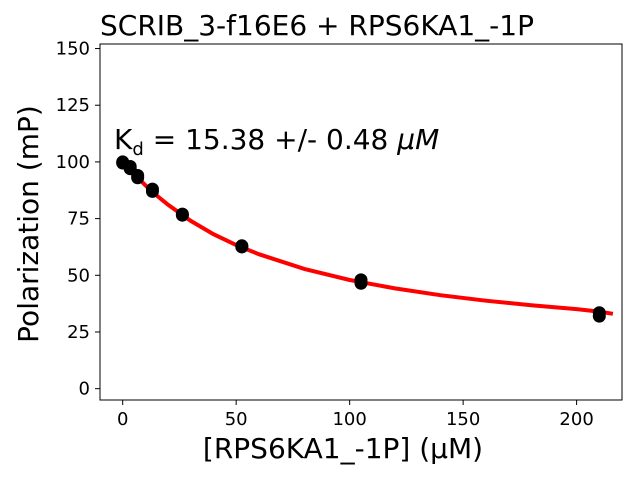  Describe the element at coordinates (73, 162) in the screenshot. I see `y-tick-label: 100` at that location.